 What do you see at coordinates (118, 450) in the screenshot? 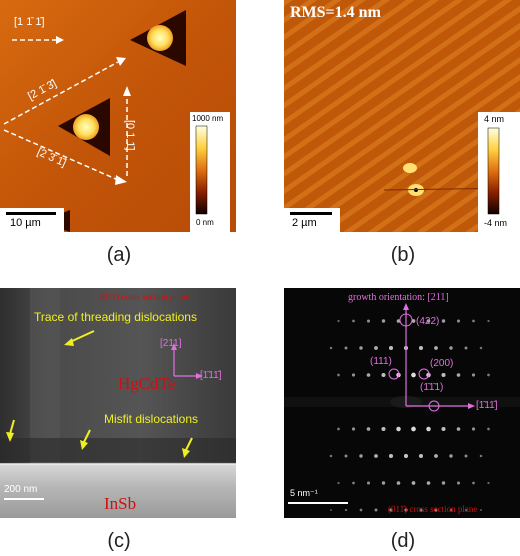
I see `interface-dark-band` at bounding box center [118, 450].